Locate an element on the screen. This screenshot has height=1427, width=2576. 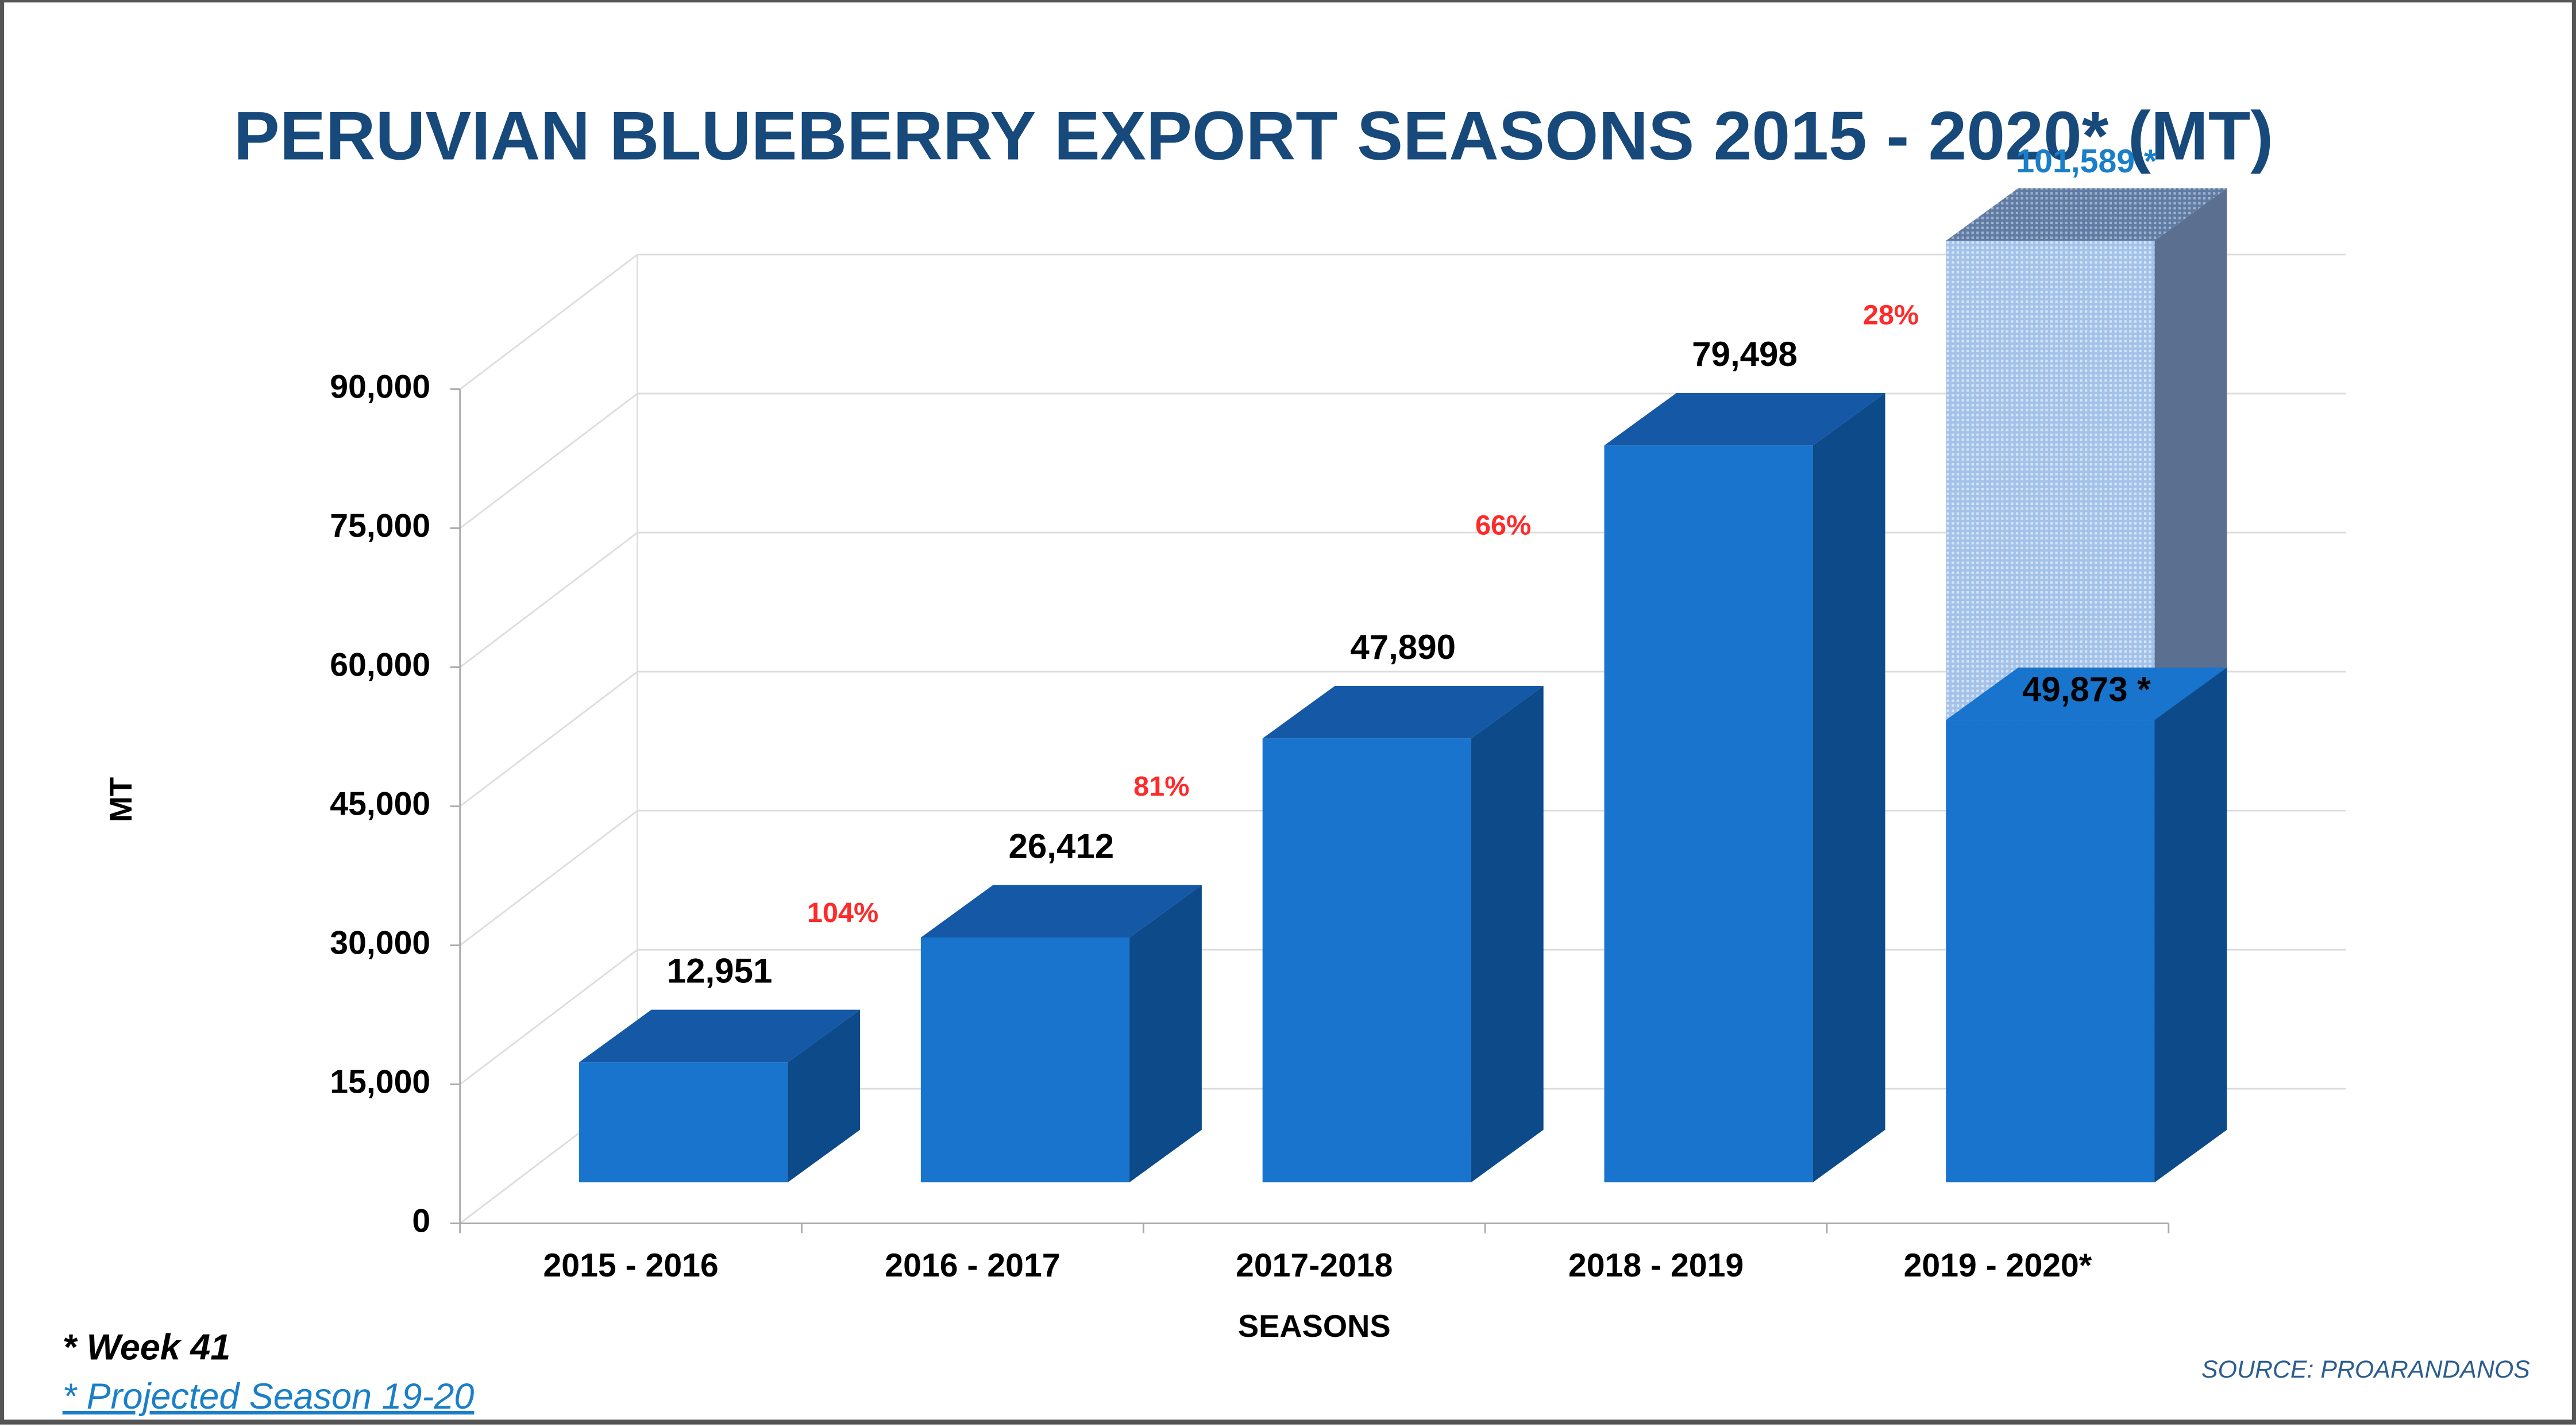
growth-annotation: 28% is located at coordinates (1891, 315).